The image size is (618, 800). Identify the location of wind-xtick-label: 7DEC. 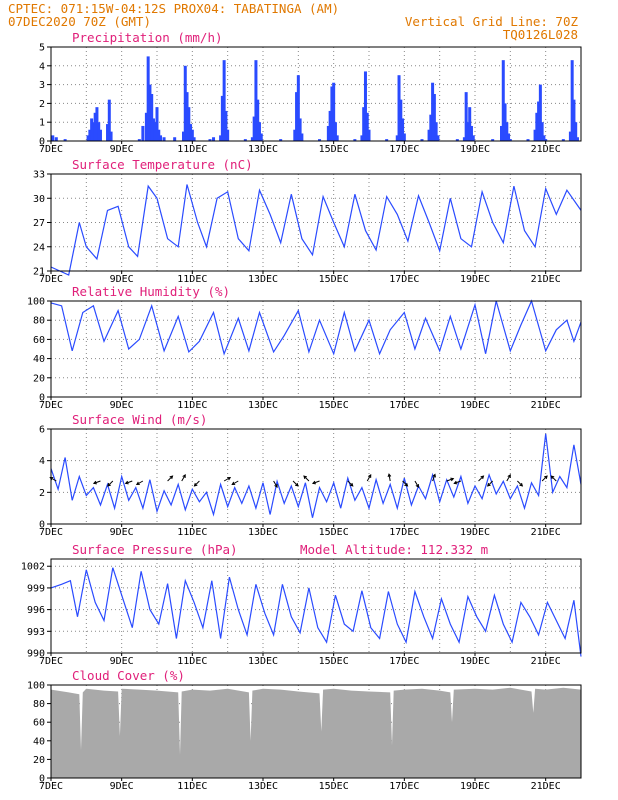
(51, 532).